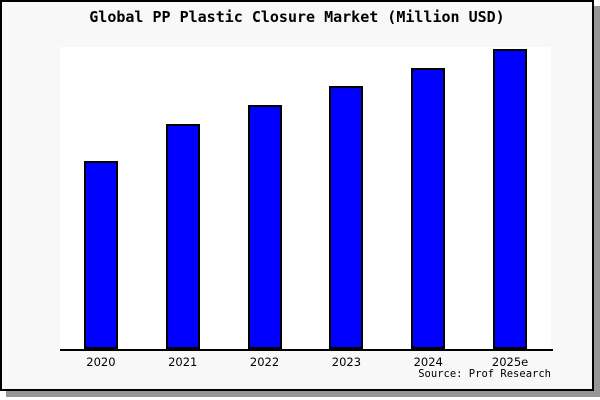  I want to click on bar-2025e, so click(510, 199).